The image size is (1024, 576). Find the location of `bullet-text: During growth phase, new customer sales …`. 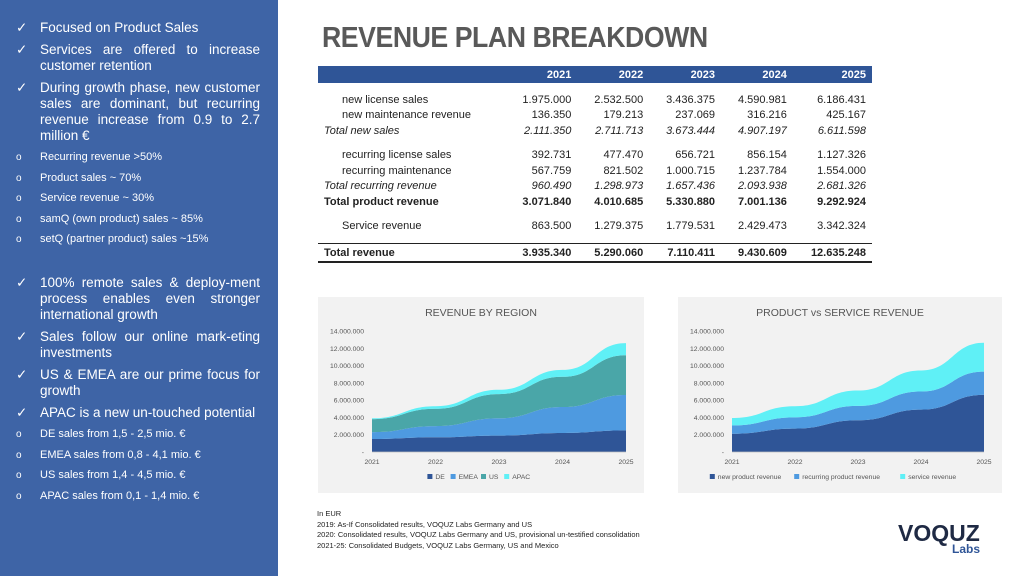

bullet-text: During growth phase, new customer sales … is located at coordinates (150, 111).